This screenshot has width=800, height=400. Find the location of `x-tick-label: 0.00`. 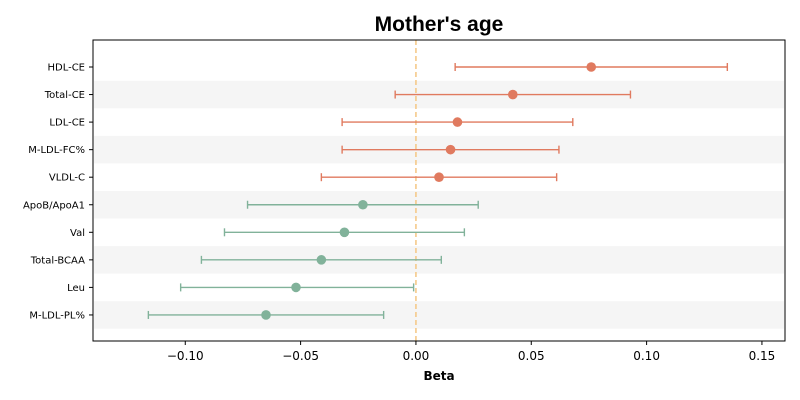

x-tick-label: 0.00 is located at coordinates (416, 356).